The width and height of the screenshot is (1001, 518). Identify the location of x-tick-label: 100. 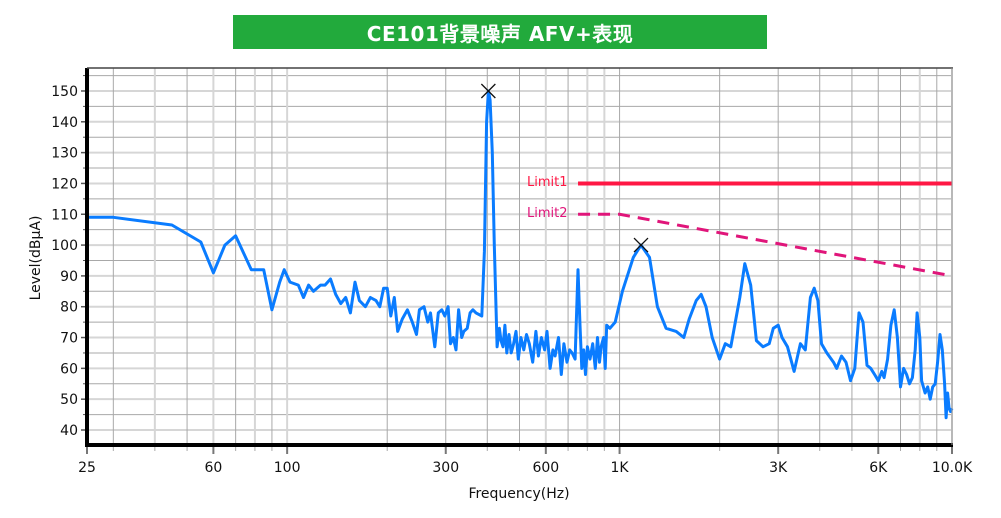
(287, 468).